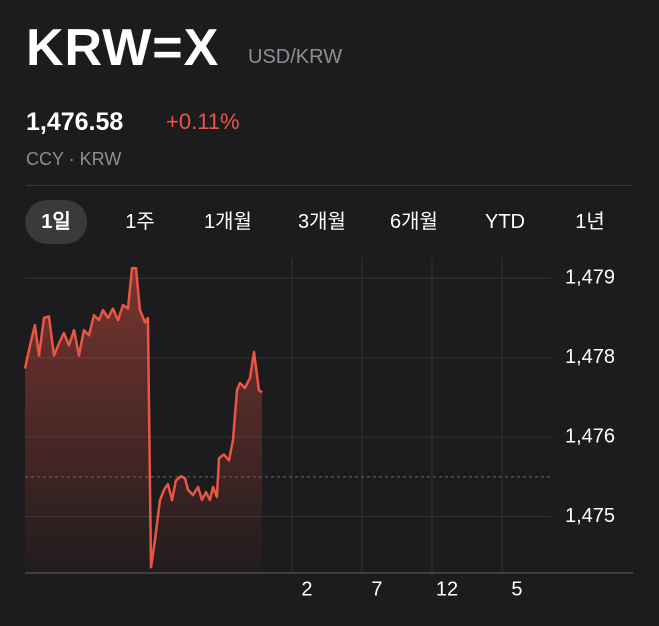 Image resolution: width=659 pixels, height=626 pixels. What do you see at coordinates (505, 222) in the screenshot?
I see `range-tab: YTD` at bounding box center [505, 222].